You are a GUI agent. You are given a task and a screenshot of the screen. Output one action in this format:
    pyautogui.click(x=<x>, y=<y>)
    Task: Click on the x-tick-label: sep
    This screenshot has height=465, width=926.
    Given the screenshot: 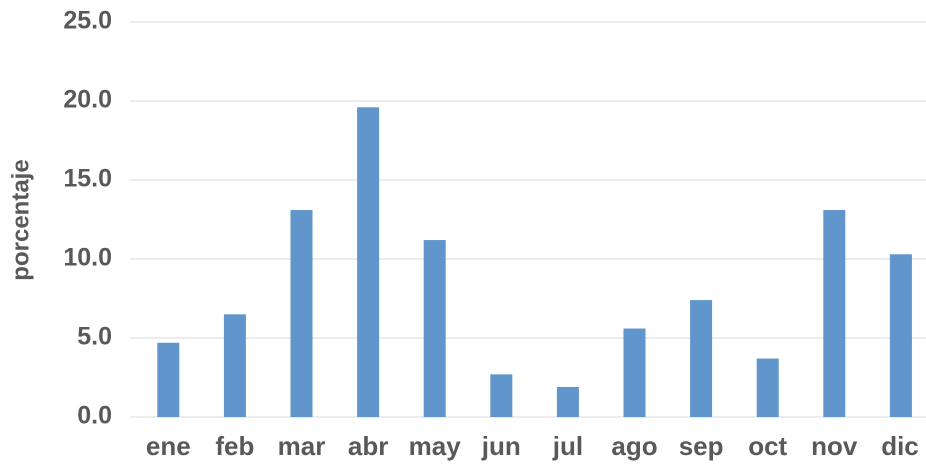 What is the action you would take?
    pyautogui.click(x=701, y=446)
    